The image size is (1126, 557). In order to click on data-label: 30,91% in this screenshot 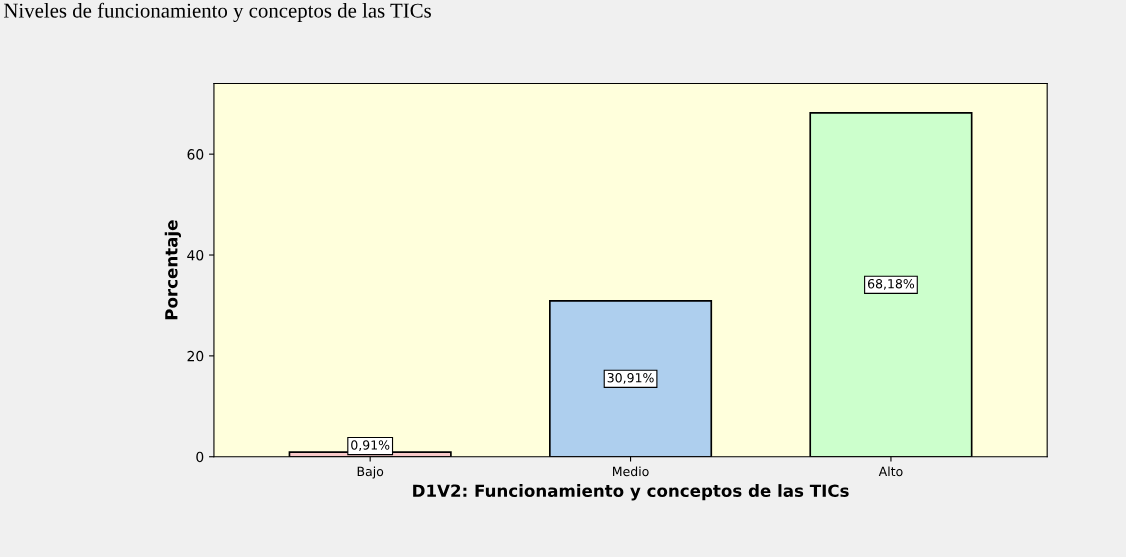, I will do `click(630, 378)`.